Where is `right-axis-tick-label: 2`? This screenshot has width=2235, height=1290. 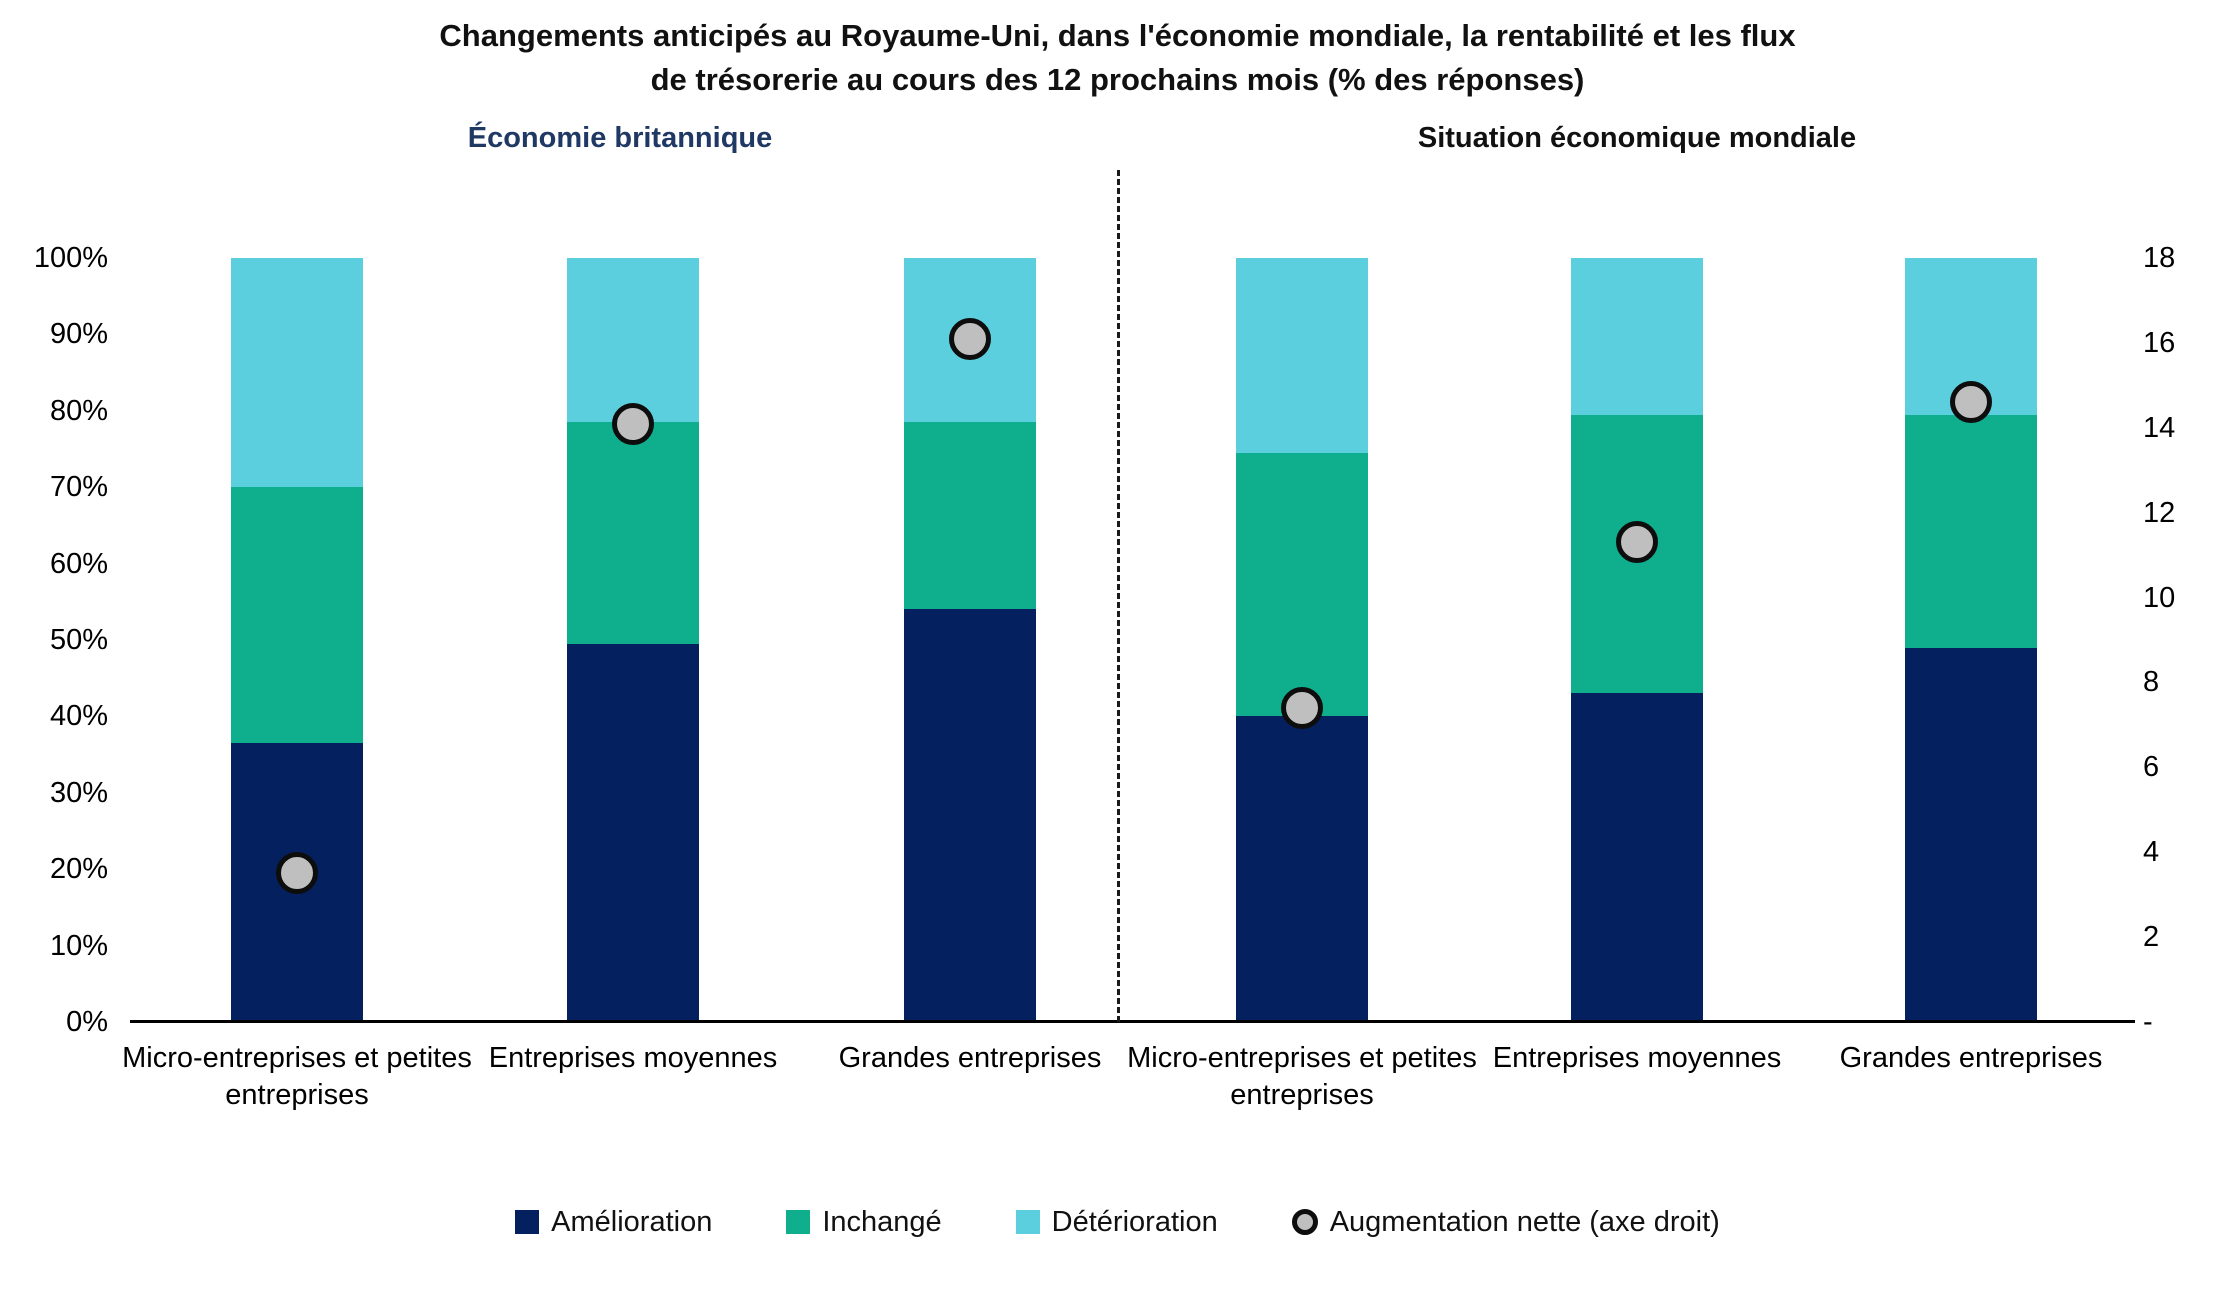 right-axis-tick-label: 2 is located at coordinates (2151, 937).